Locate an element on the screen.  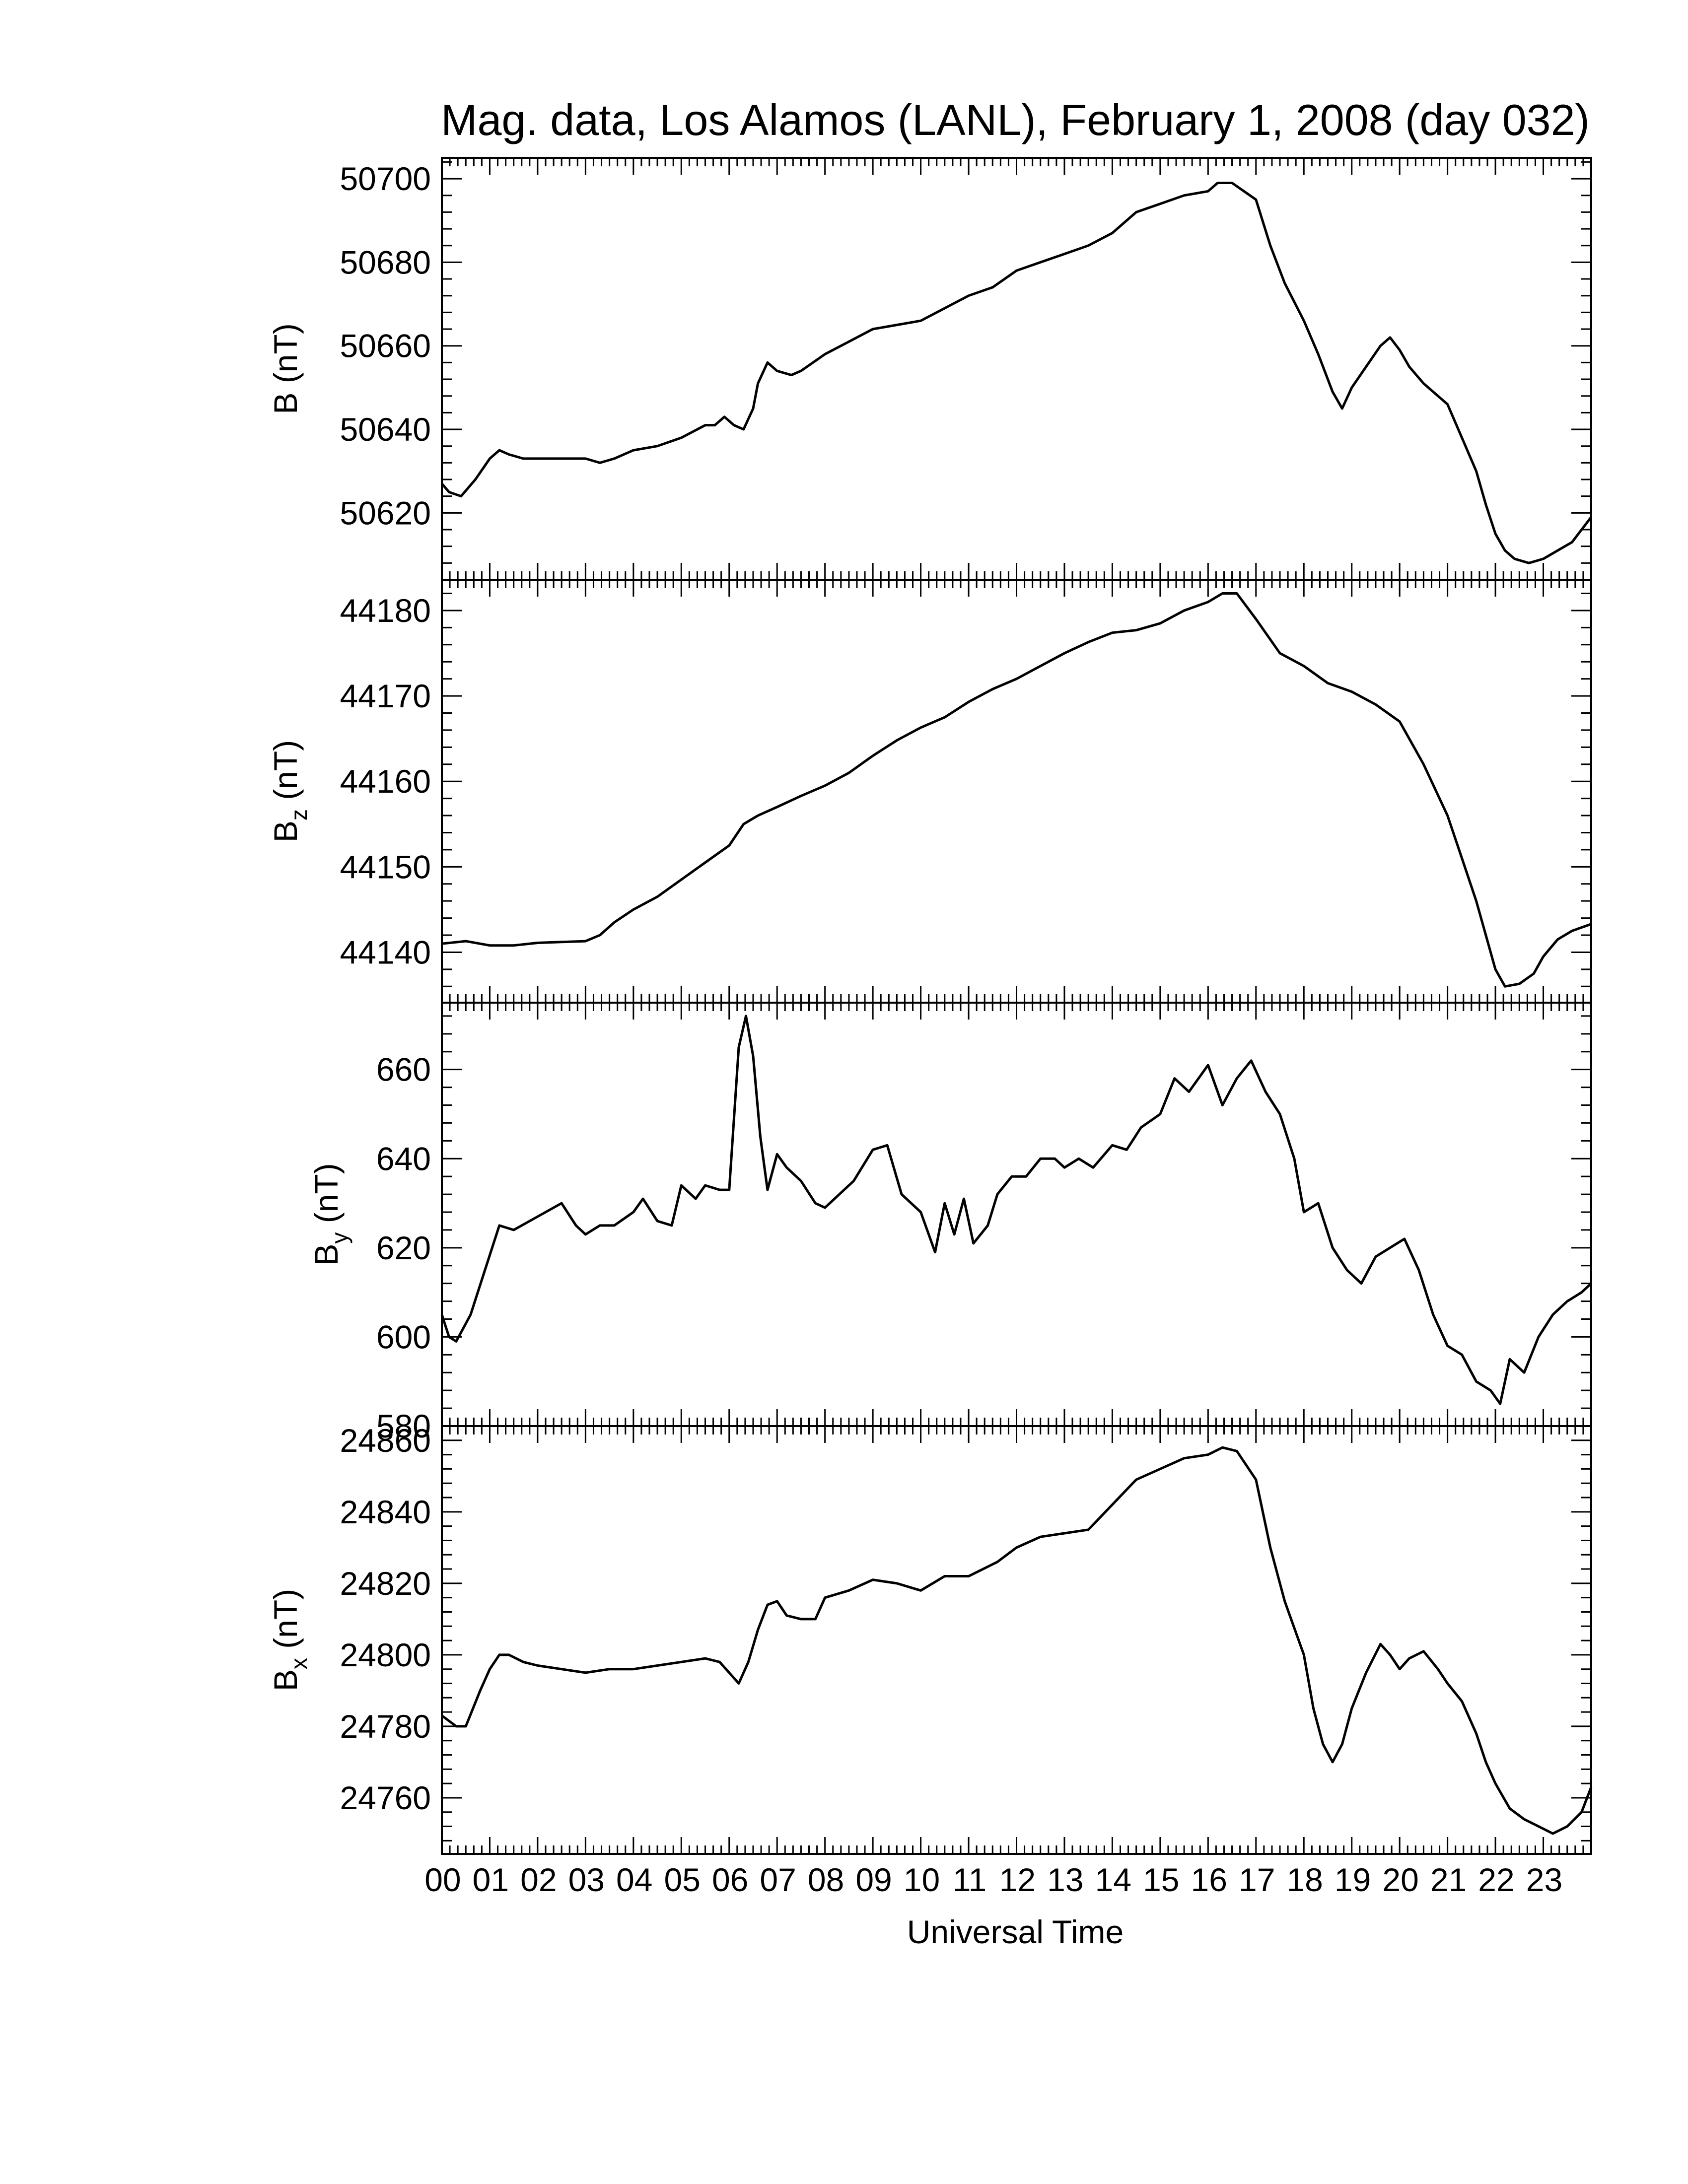
x-tick-label: 00 is located at coordinates (442, 1879).